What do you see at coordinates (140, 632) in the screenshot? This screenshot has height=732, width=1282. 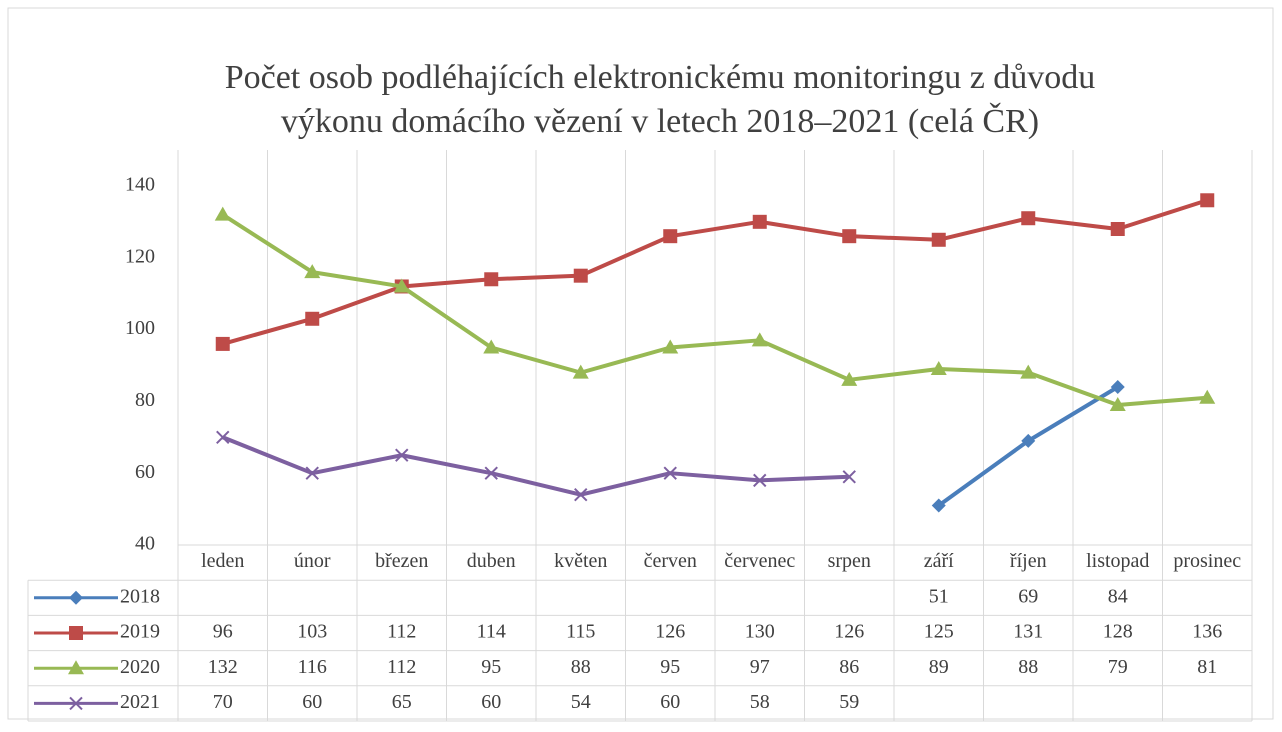 I see `legend-label: 2019` at bounding box center [140, 632].